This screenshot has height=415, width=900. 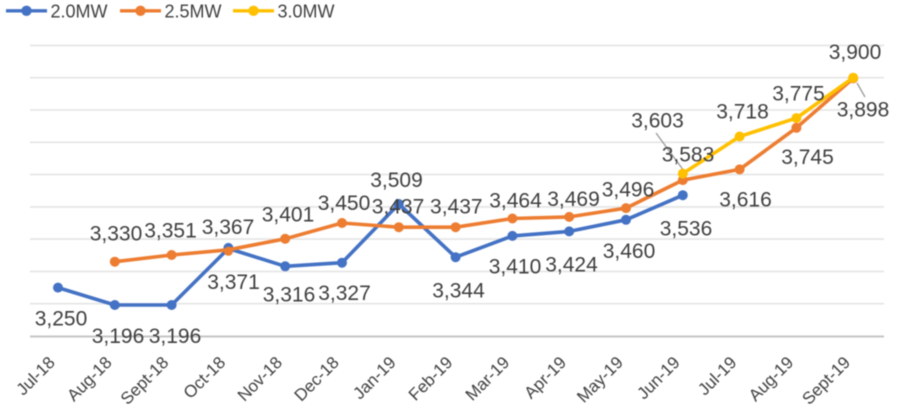 What do you see at coordinates (170, 231) in the screenshot?
I see `svg-text: 3,351` at bounding box center [170, 231].